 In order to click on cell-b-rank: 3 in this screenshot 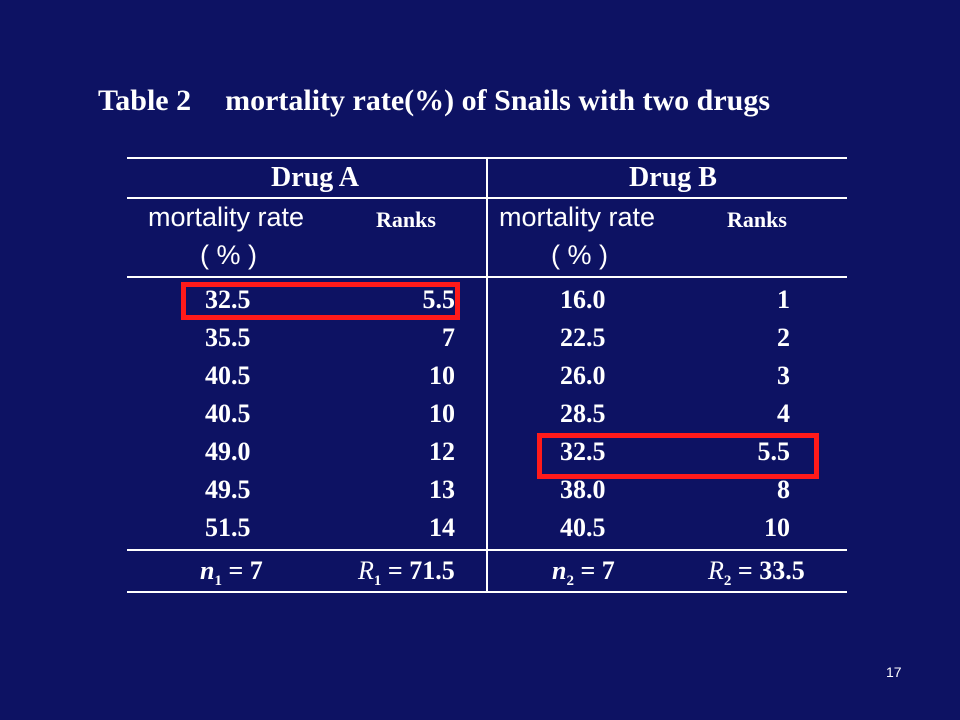, I will do `click(783, 375)`.